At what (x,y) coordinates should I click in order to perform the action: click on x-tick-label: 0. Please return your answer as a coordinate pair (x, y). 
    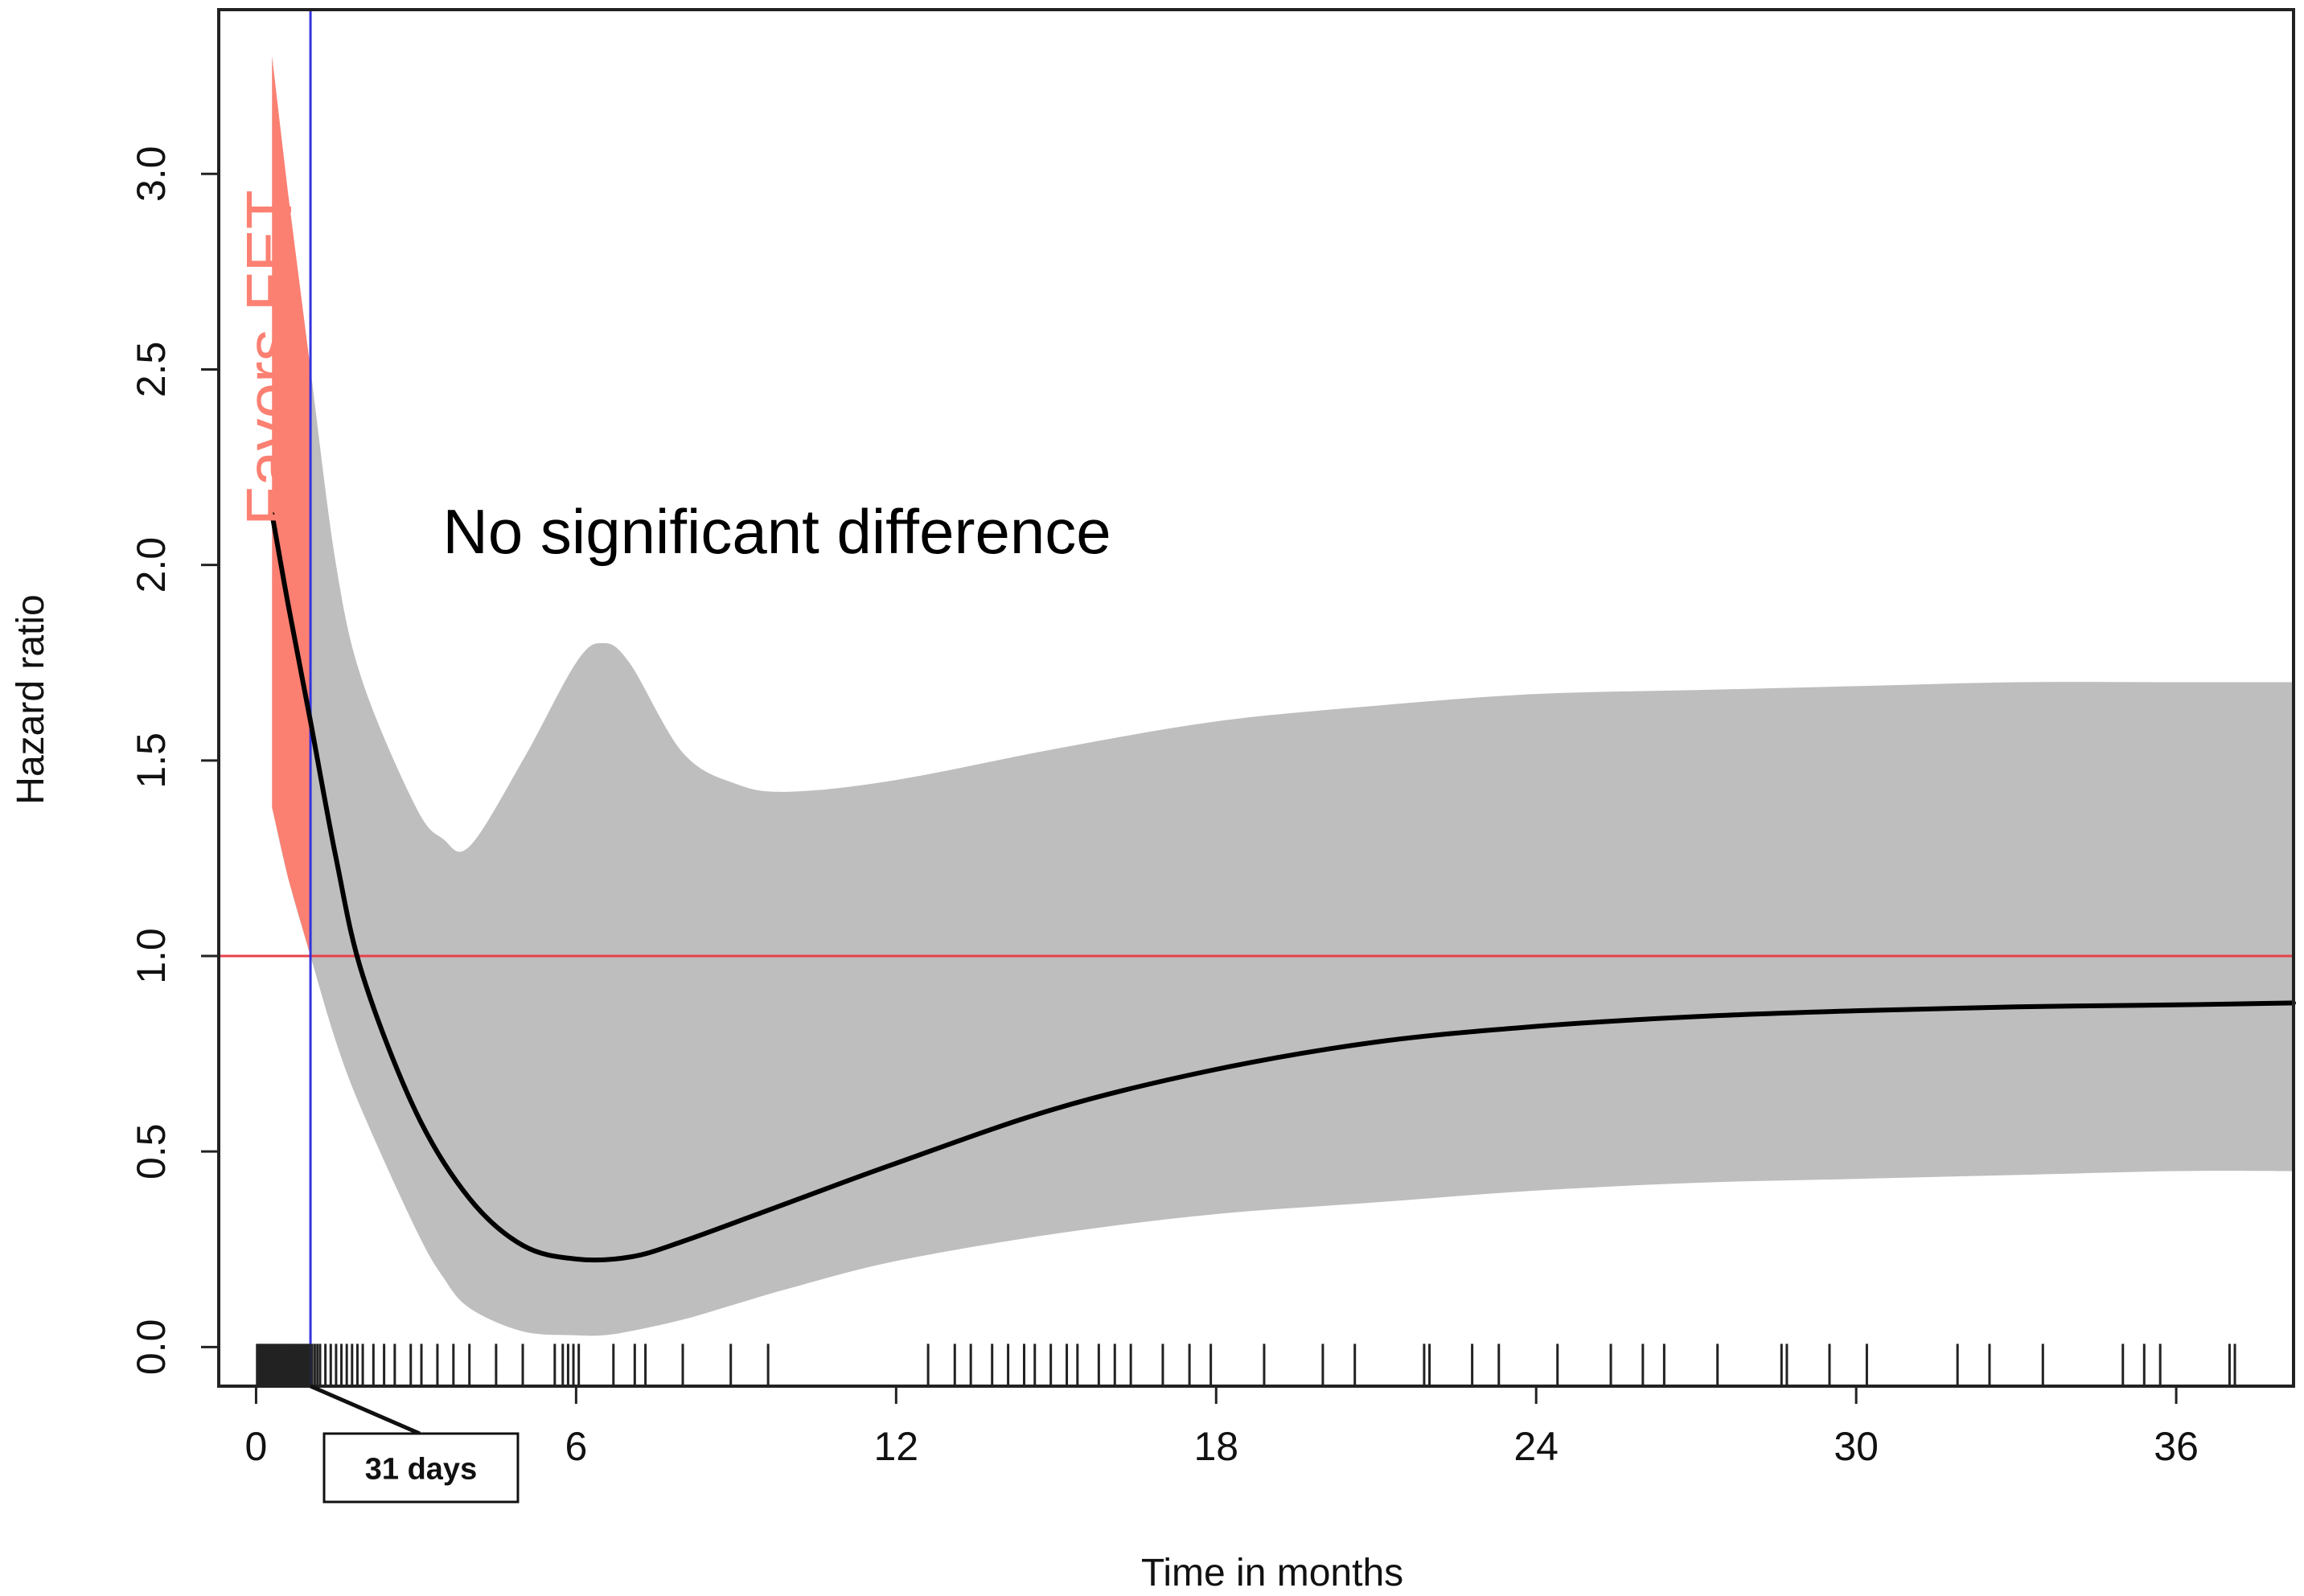
    Looking at the image, I should click on (256, 1446).